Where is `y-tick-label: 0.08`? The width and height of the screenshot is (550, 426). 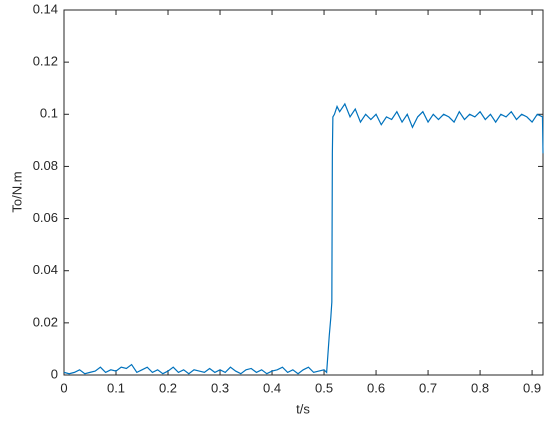 y-tick-label: 0.08 is located at coordinates (45, 165).